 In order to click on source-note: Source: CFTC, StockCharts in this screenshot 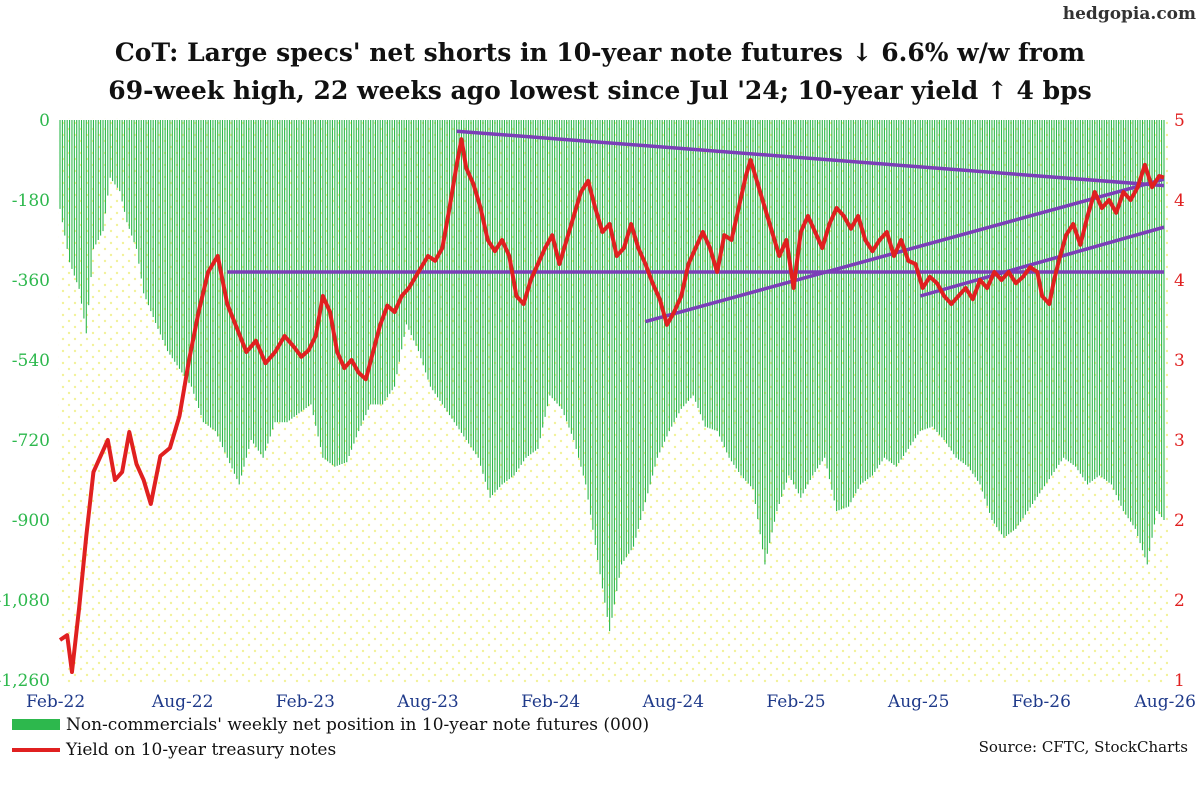, I will do `click(1083, 747)`.